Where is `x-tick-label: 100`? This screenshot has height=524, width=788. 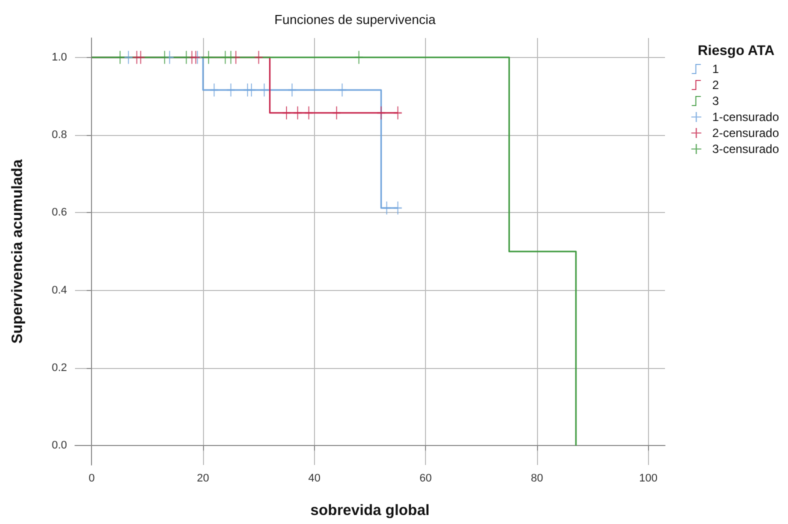 x-tick-label: 100 is located at coordinates (648, 478).